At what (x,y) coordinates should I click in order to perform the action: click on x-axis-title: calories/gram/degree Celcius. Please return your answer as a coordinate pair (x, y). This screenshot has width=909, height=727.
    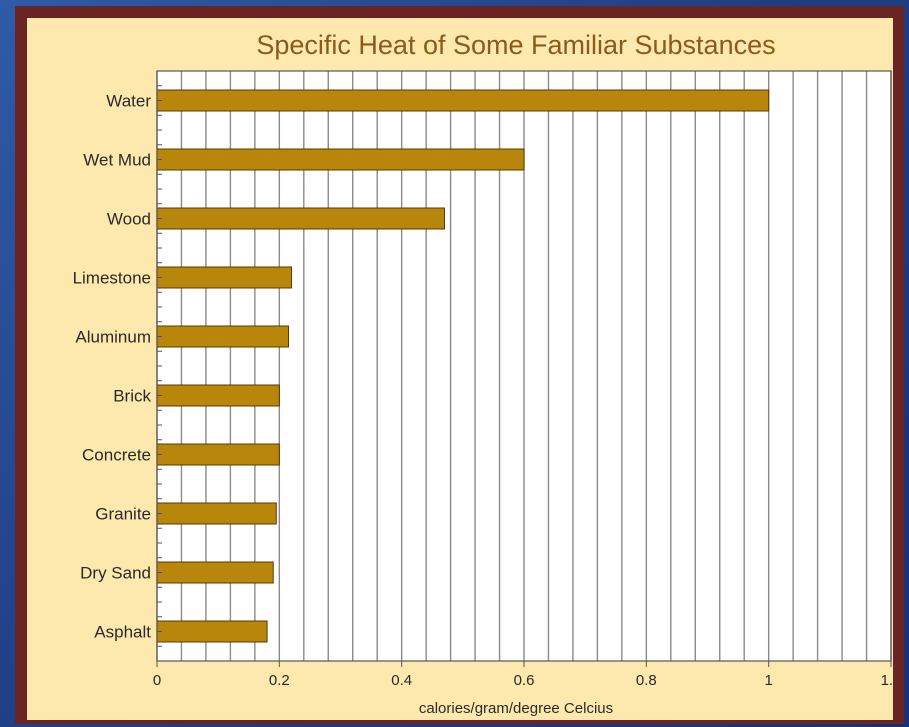
    Looking at the image, I should click on (516, 708).